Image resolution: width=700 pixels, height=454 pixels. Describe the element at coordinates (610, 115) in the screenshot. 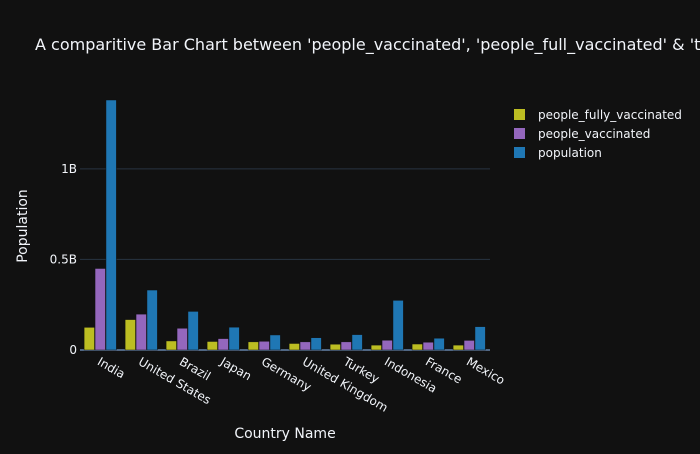

I see `legend-label: people_fully_vaccinated` at that location.